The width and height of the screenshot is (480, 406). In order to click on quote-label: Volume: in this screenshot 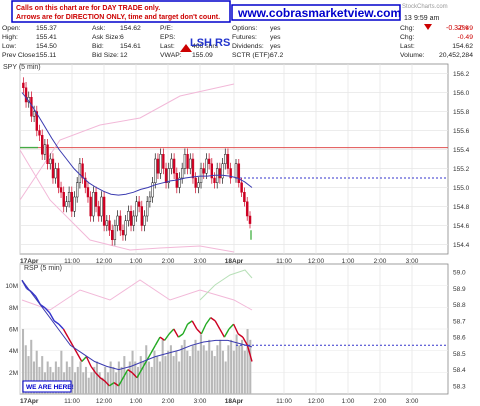, I will do `click(412, 55)`.